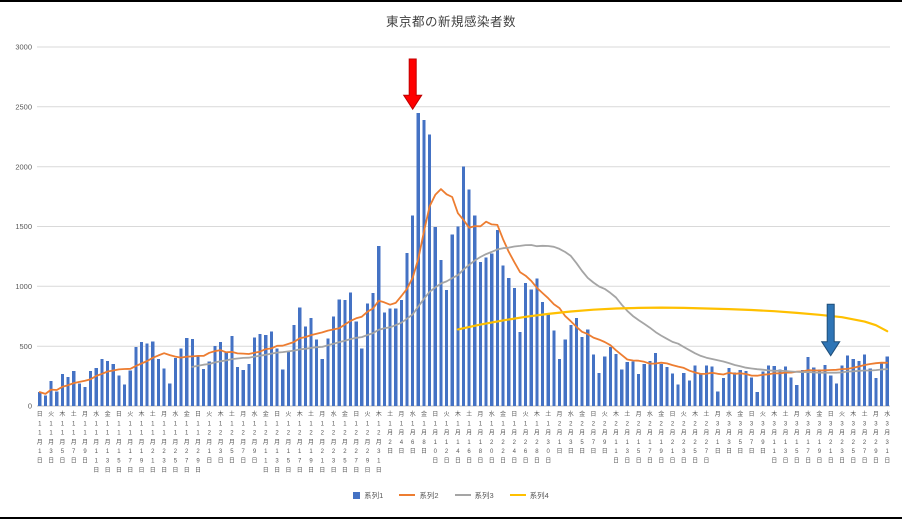  I want to click on blue-arrow-annotation, so click(830, 330).